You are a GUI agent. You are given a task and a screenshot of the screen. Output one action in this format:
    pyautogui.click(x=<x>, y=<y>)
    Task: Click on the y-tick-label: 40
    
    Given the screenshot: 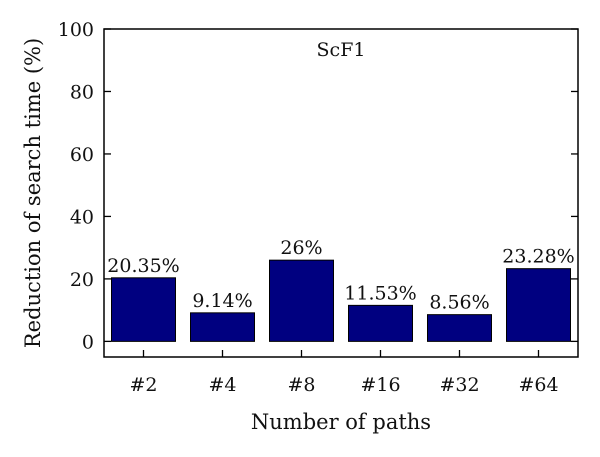 What is the action you would take?
    pyautogui.click(x=82, y=217)
    